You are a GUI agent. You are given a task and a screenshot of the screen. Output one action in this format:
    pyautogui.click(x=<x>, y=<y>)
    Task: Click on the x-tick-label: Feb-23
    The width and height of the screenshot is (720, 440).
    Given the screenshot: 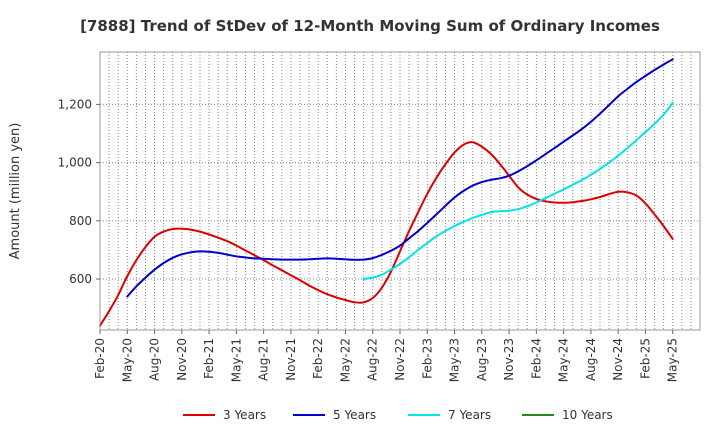 What is the action you would take?
    pyautogui.click(x=427, y=358)
    